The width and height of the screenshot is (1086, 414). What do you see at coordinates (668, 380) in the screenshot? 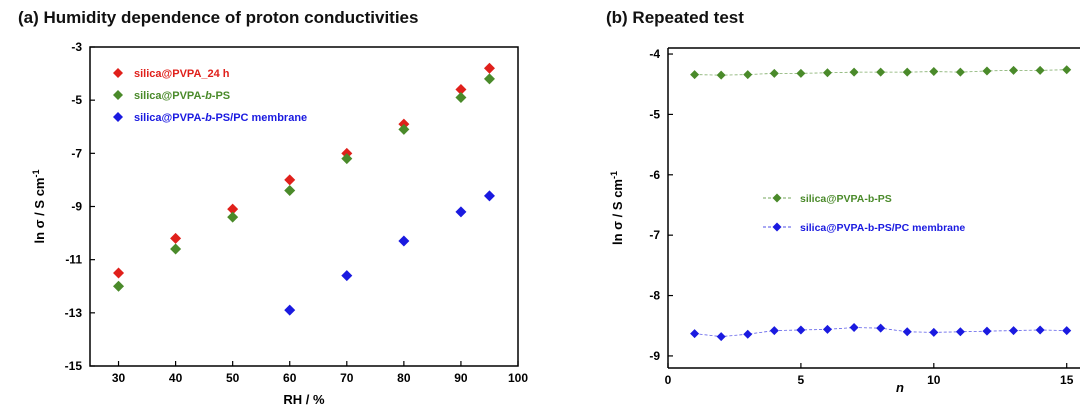
I see `x-tick-label: 0` at bounding box center [668, 380].